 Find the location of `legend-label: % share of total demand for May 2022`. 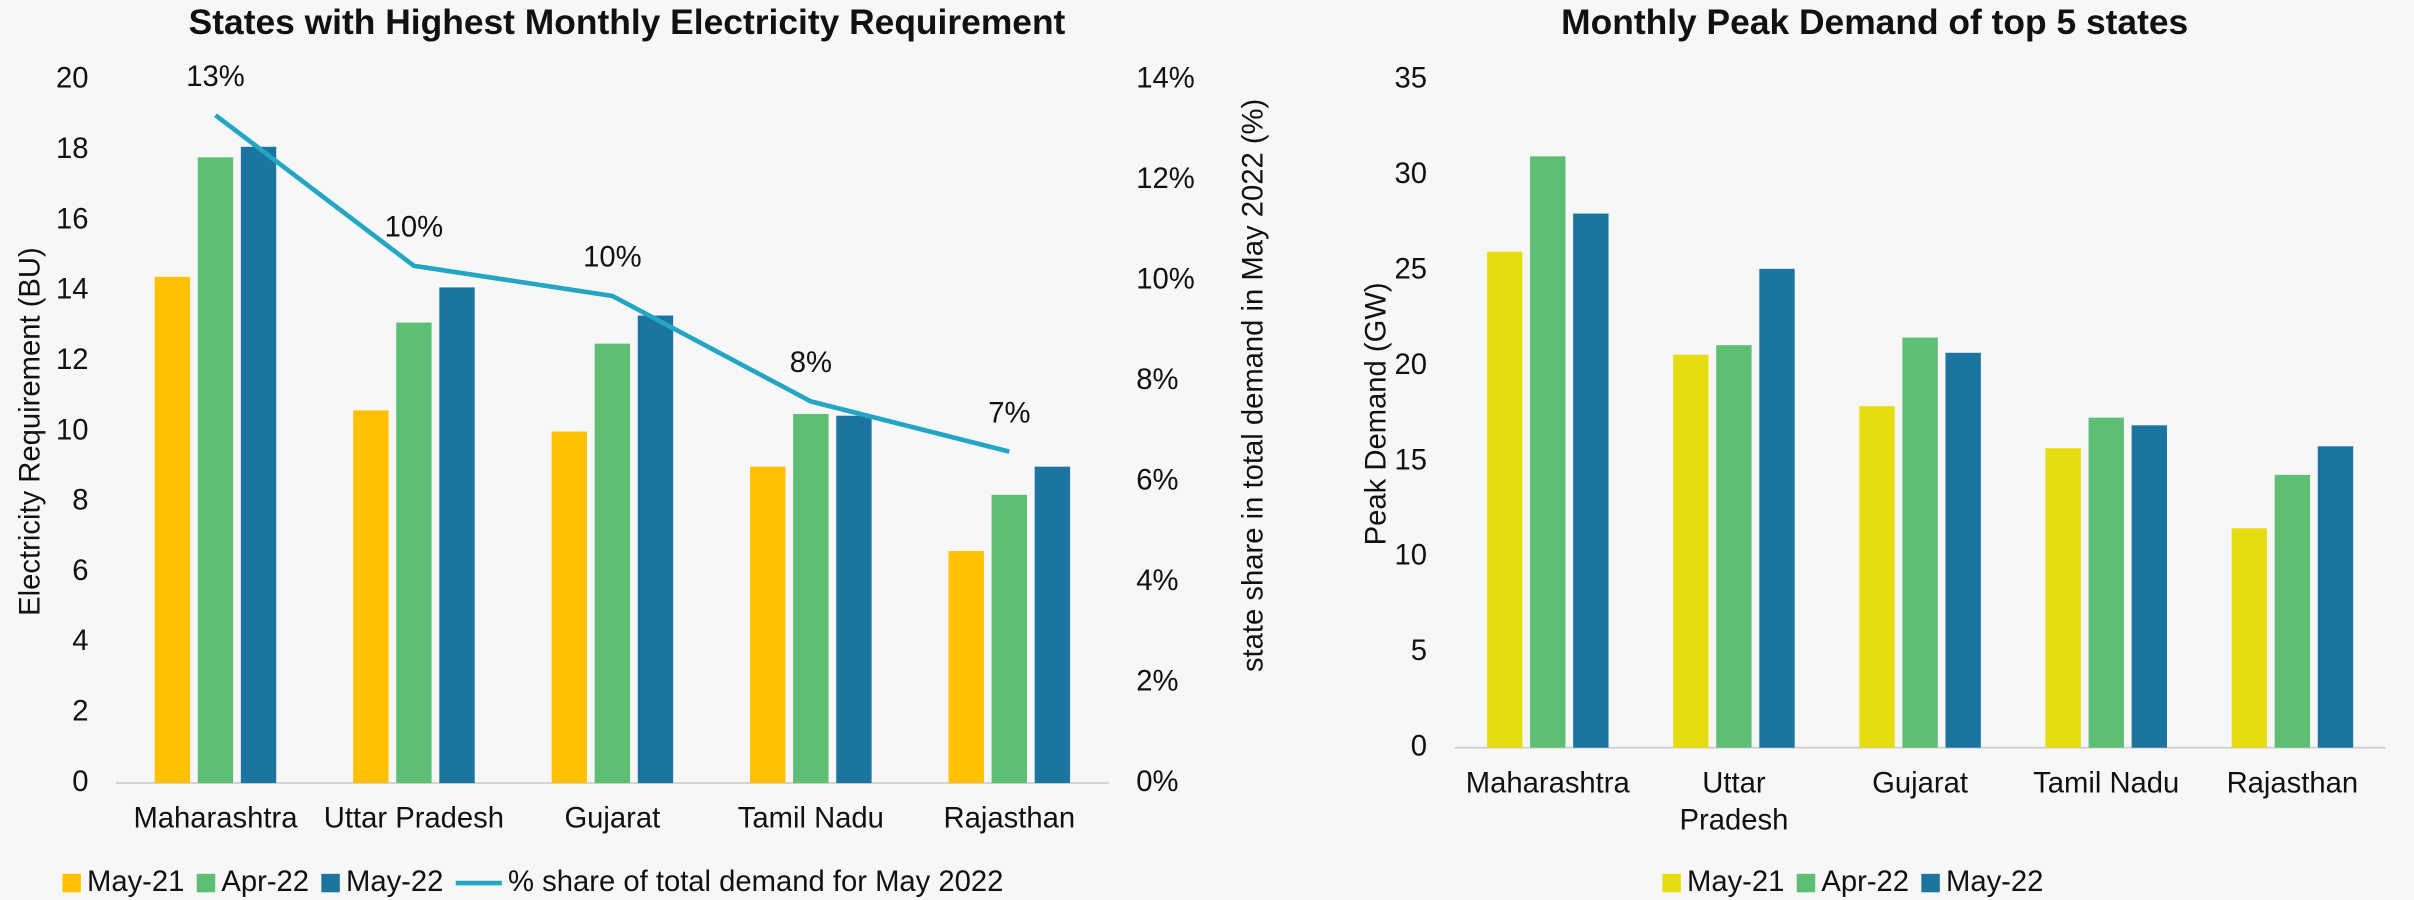

legend-label: % share of total demand for May 2022 is located at coordinates (755, 882).